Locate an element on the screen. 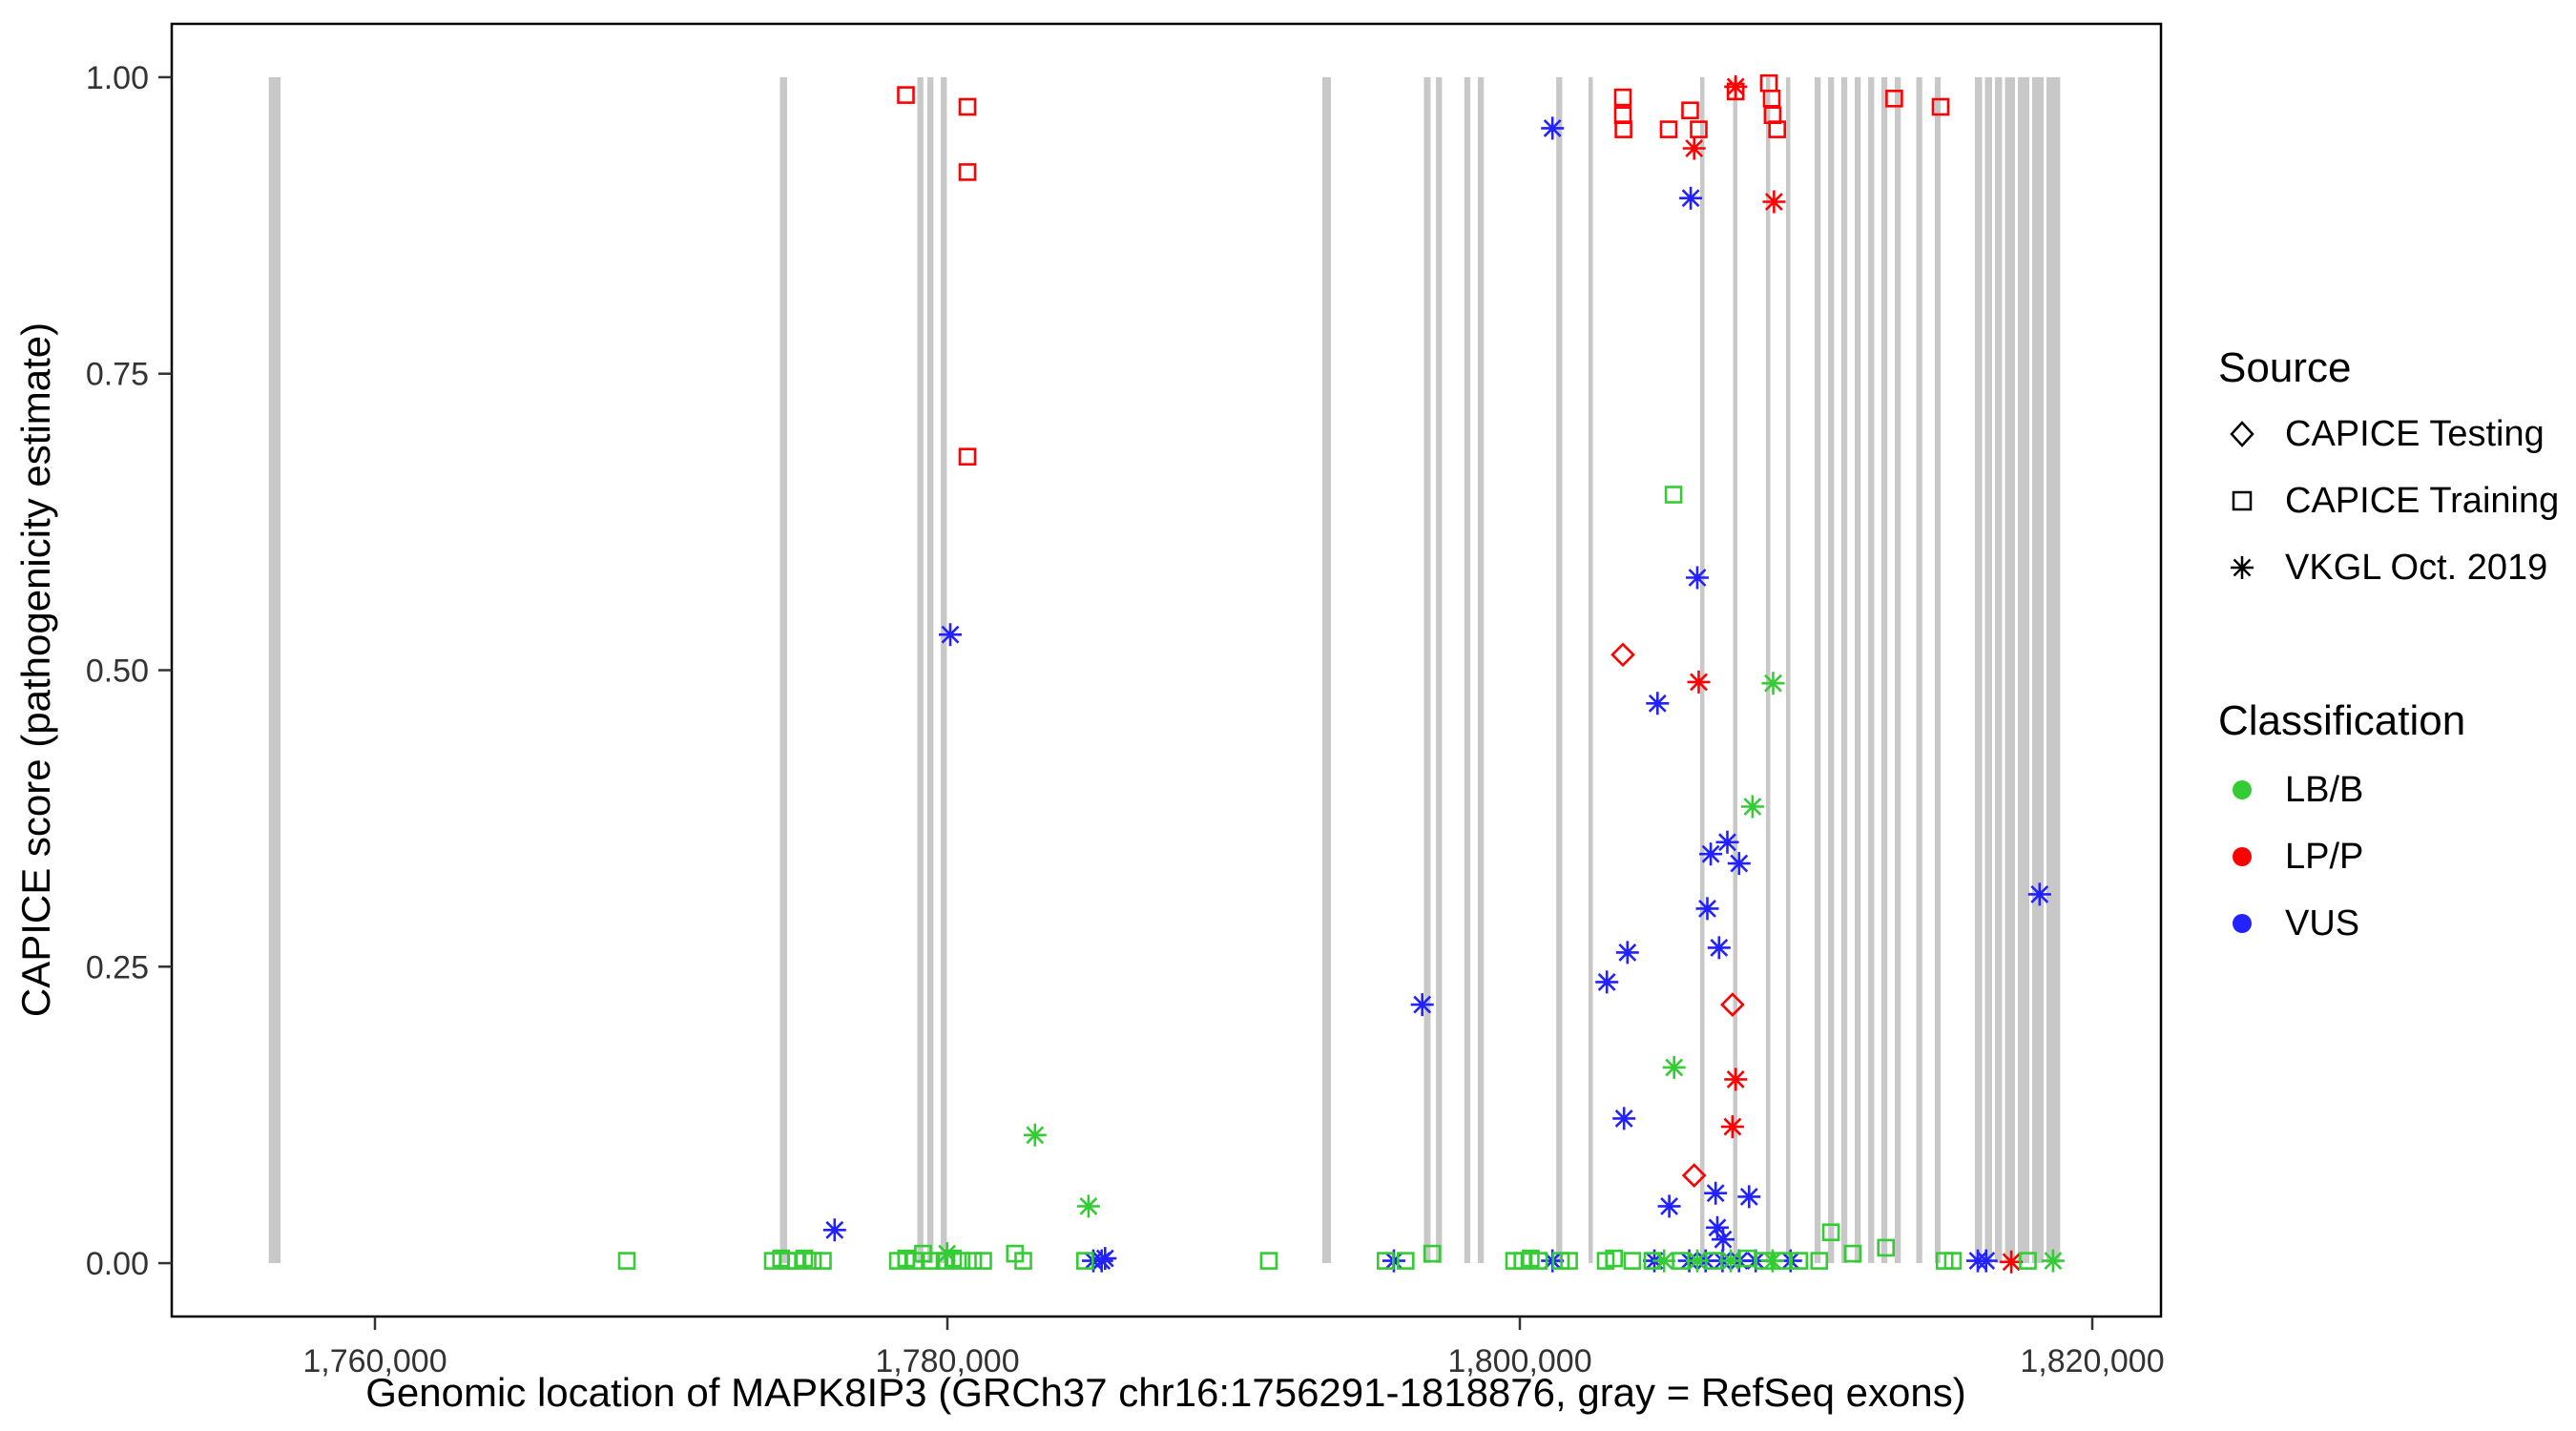 The image size is (2576, 1431). asterisk-icon is located at coordinates (2242, 567).